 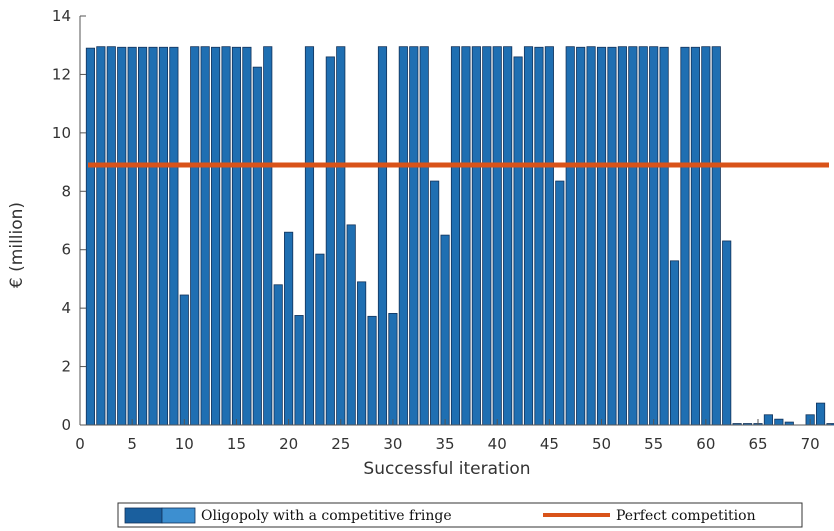 I want to click on y-tick-label: 0, so click(x=66, y=425).